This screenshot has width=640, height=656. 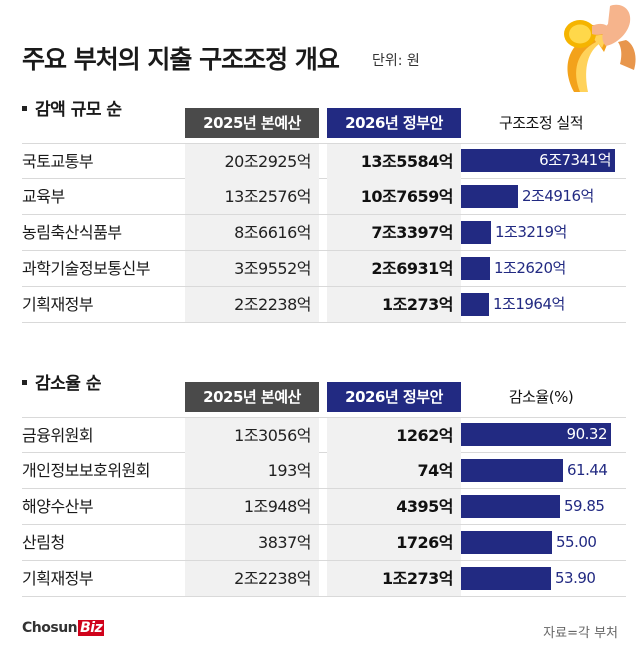 What do you see at coordinates (324, 543) in the screenshot?
I see `table-row: 산림청 3837억 1726억` at bounding box center [324, 543].